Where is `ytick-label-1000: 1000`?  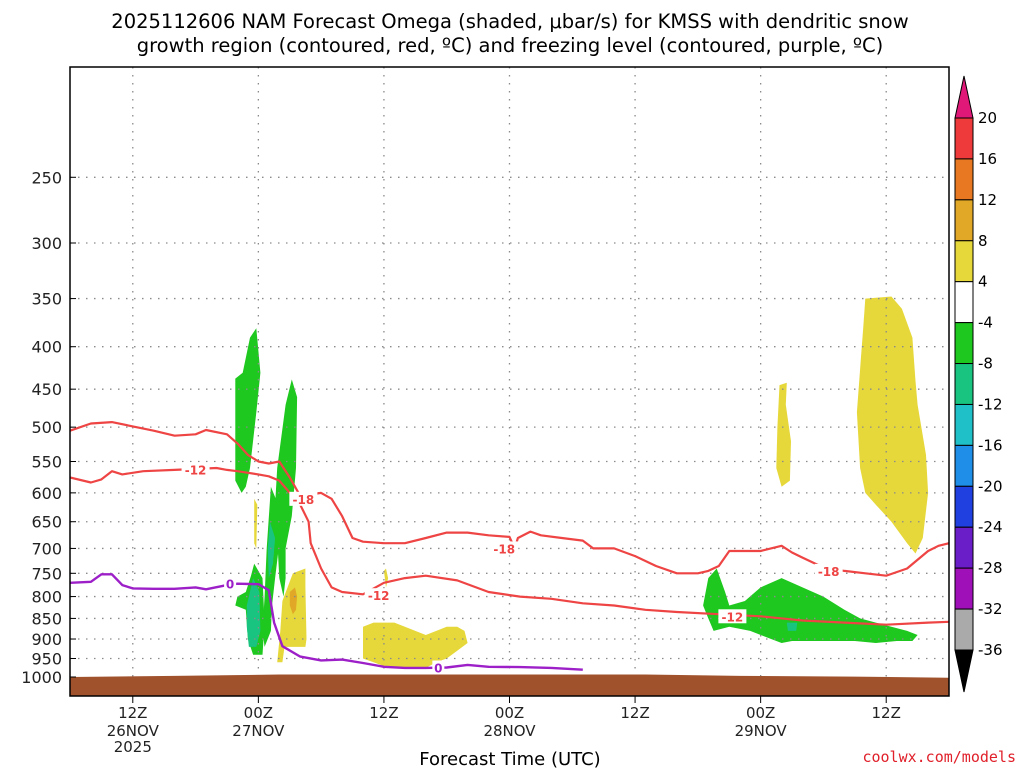
ytick-label-1000: 1000 is located at coordinates (41, 677).